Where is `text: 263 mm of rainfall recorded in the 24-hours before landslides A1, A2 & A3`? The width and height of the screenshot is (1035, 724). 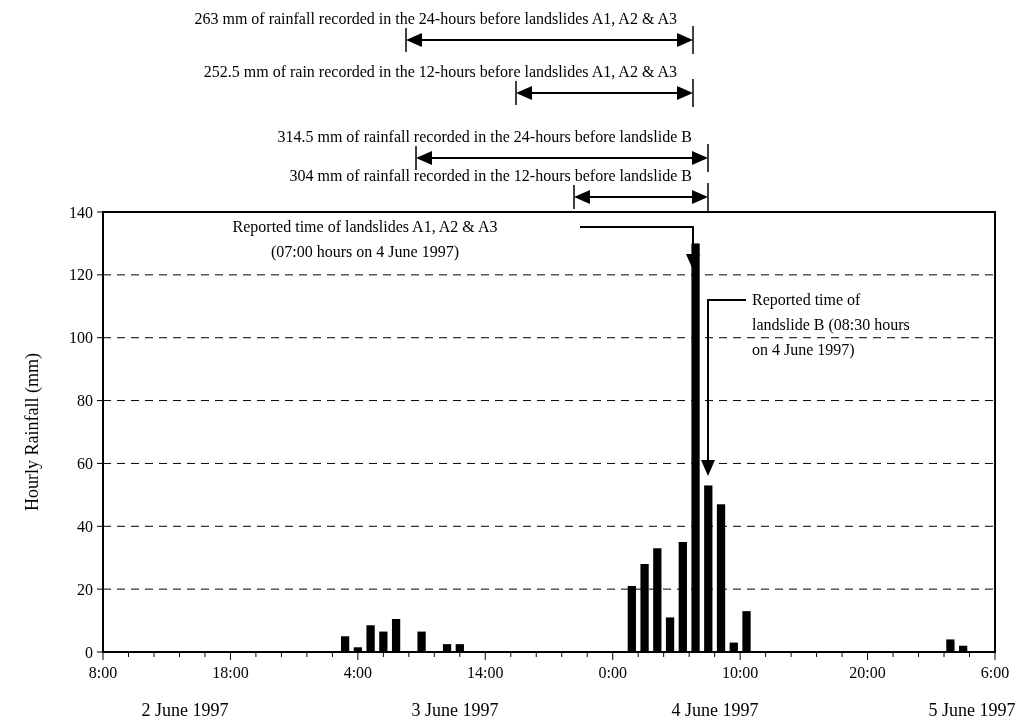 text: 263 mm of rainfall recorded in the 24-hours before landslides A1, A2 & A3 is located at coordinates (435, 18).